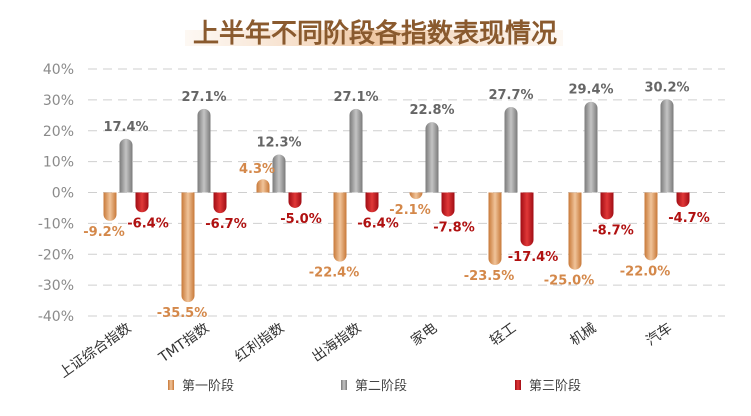 This screenshot has height=416, width=751. I want to click on data-label-series1: -2.1%, so click(409, 210).